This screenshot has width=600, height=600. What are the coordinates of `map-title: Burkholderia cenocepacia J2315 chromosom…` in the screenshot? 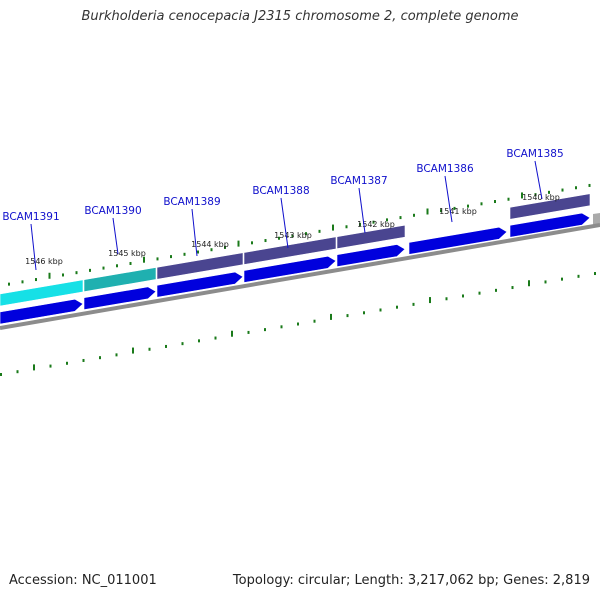 It's located at (300, 16).